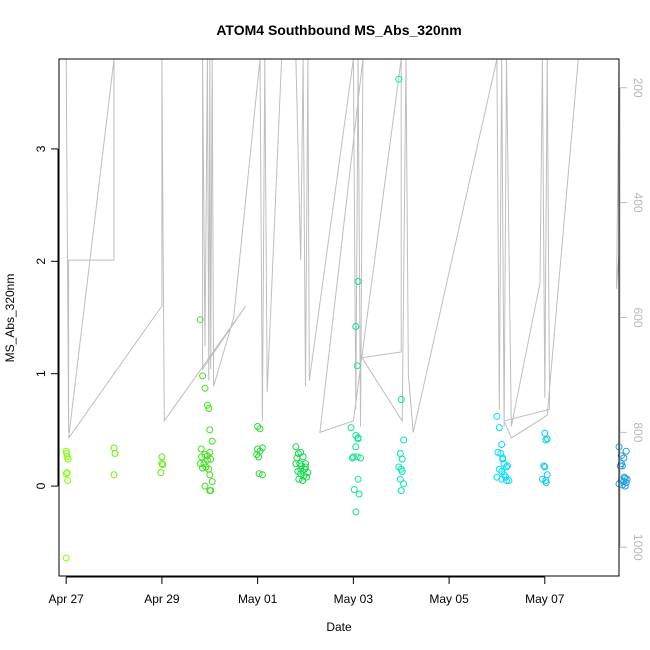  Describe the element at coordinates (638, 547) in the screenshot. I see `y2-tick-label: 1000` at that location.